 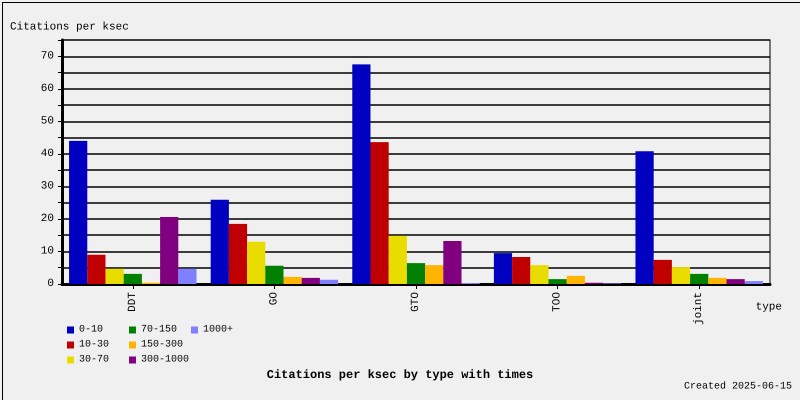 What do you see at coordinates (47, 251) in the screenshot?
I see `y-tick-label: 10` at bounding box center [47, 251].